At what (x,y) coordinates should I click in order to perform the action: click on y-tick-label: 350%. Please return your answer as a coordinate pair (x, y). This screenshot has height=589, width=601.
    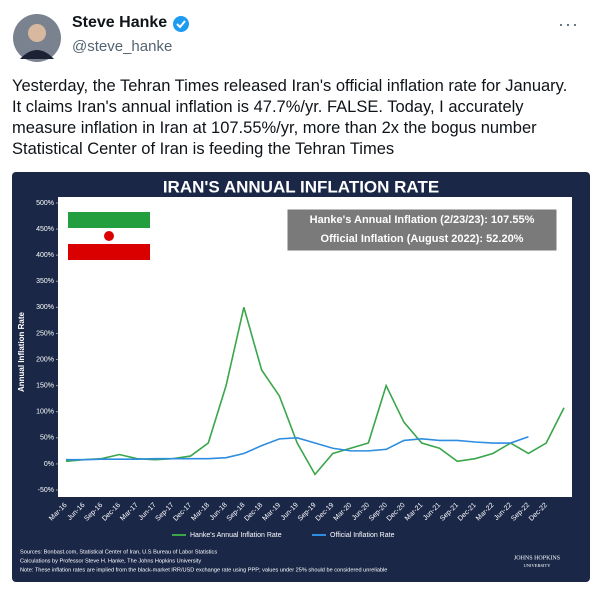
    Looking at the image, I should click on (45, 281).